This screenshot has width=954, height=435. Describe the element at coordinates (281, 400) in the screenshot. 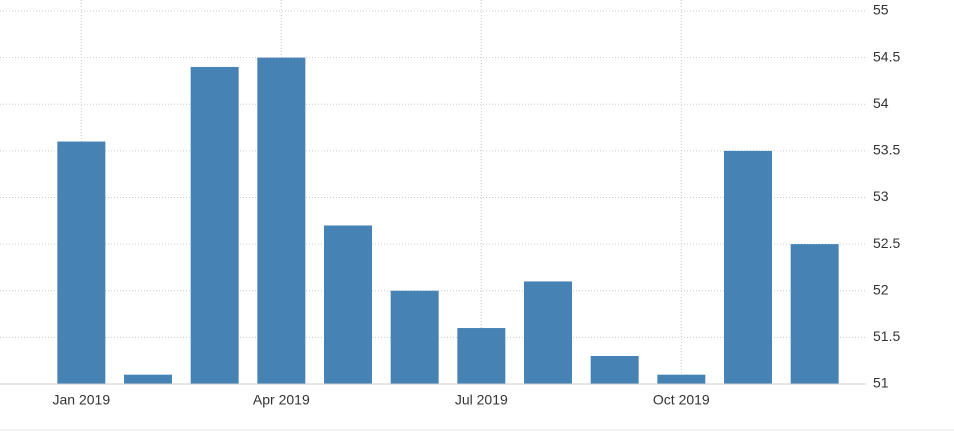

I see `x-tick-label: Apr 2019` at that location.